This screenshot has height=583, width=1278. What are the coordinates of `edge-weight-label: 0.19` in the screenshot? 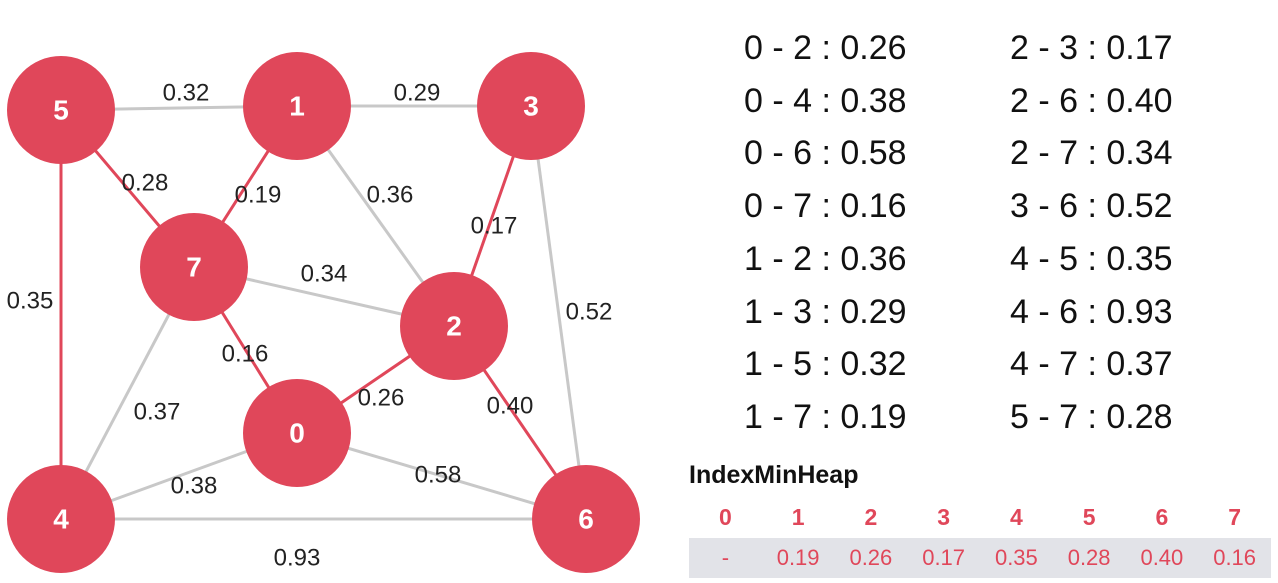 It's located at (258, 194).